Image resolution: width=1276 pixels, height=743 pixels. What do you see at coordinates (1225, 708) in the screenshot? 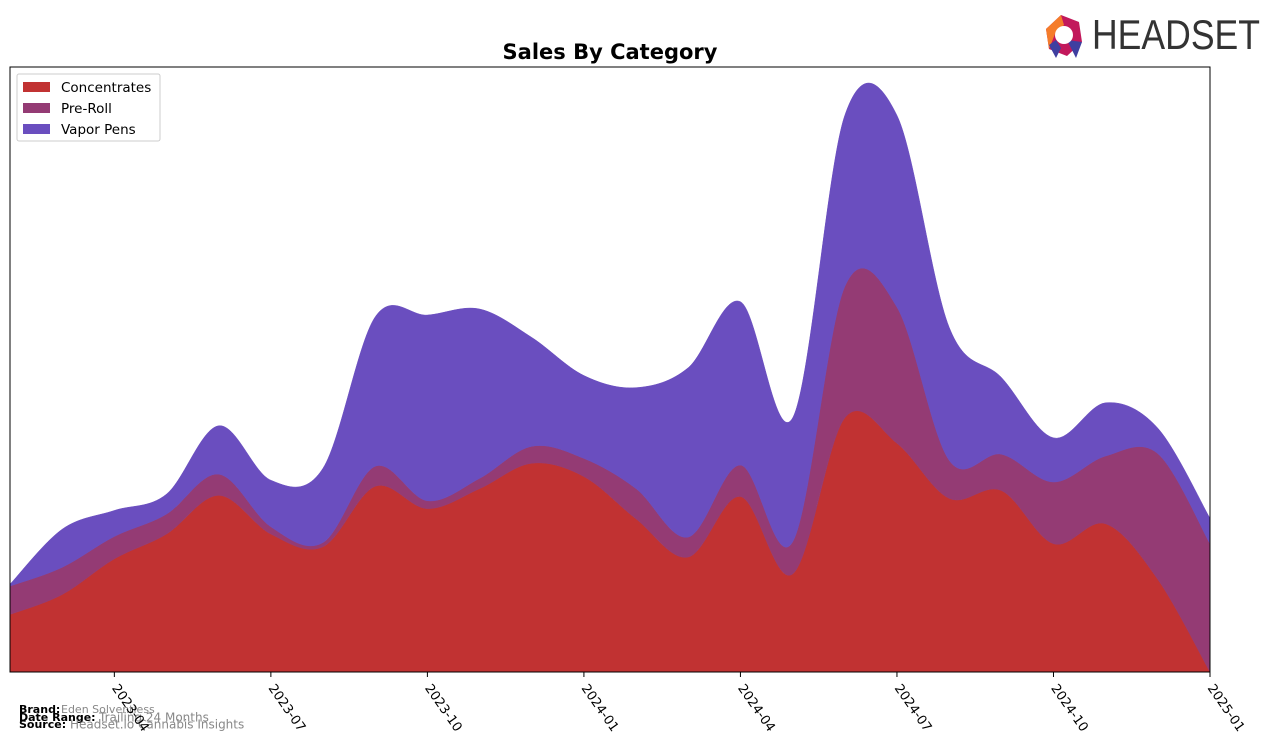
I see `x-tick-label: 2025-01` at bounding box center [1225, 708].